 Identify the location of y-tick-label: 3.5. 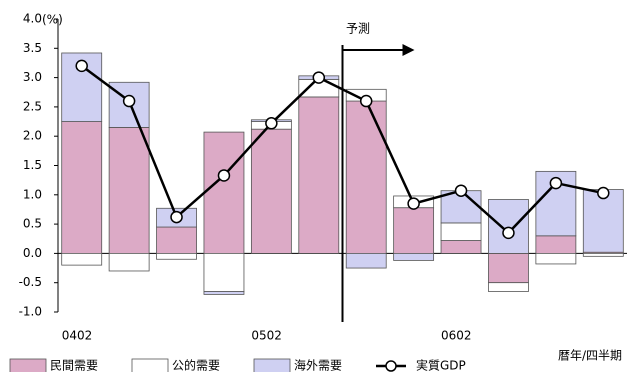
(32, 48).